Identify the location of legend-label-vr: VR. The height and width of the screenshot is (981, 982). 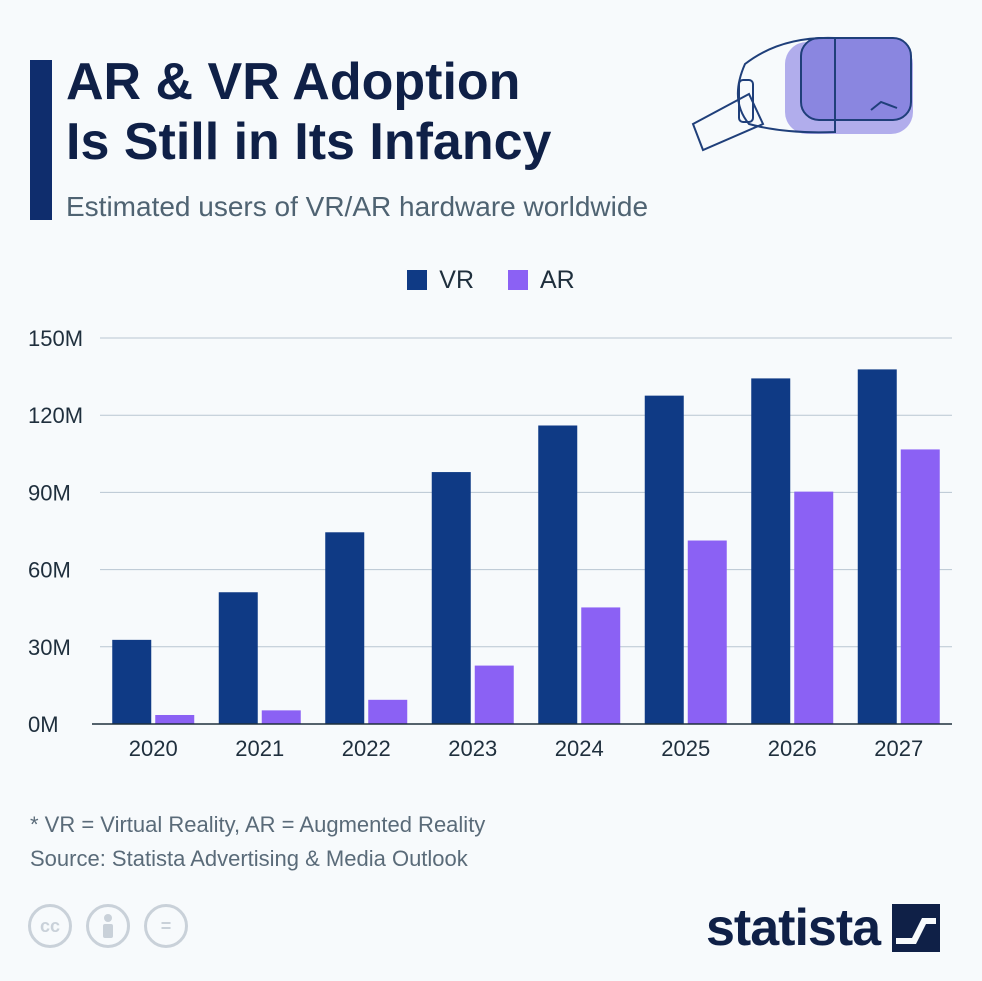
(456, 279).